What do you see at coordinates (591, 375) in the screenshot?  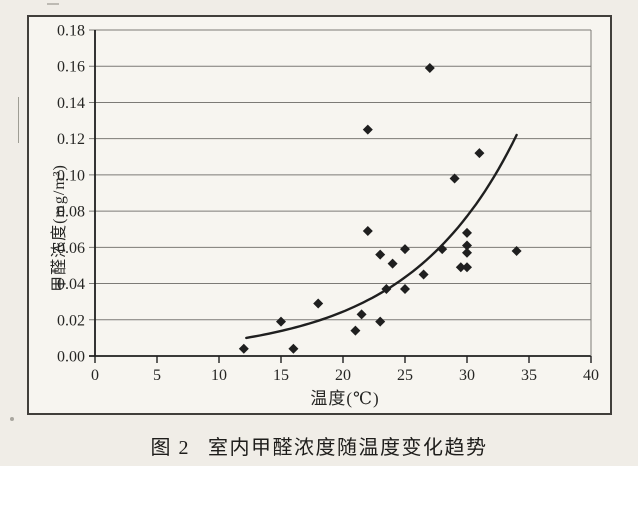 I see `x-tick-label: 40` at bounding box center [591, 375].